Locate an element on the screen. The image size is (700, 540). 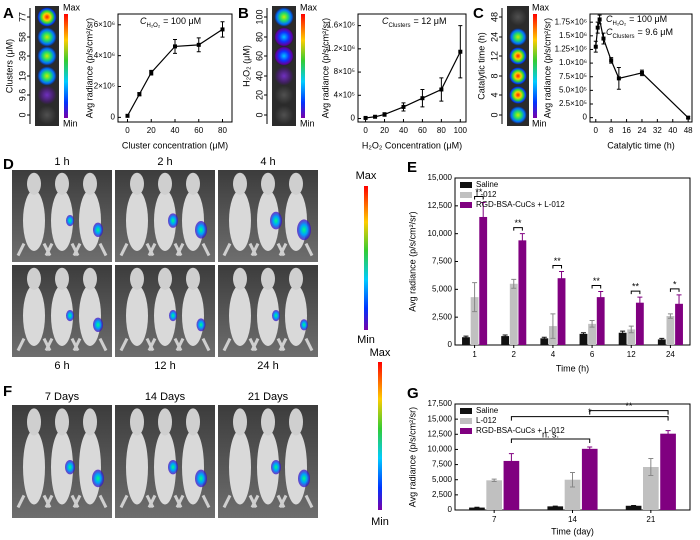
annotation-value: = 9.6 μM is located at coordinates (655, 32).